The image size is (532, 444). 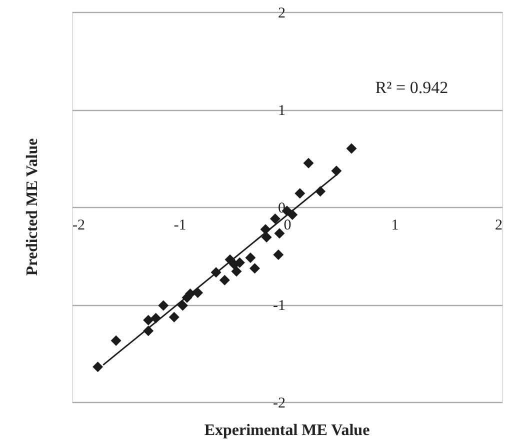 What do you see at coordinates (411, 88) in the screenshot?
I see `annotation: R² = 0.942` at bounding box center [411, 88].